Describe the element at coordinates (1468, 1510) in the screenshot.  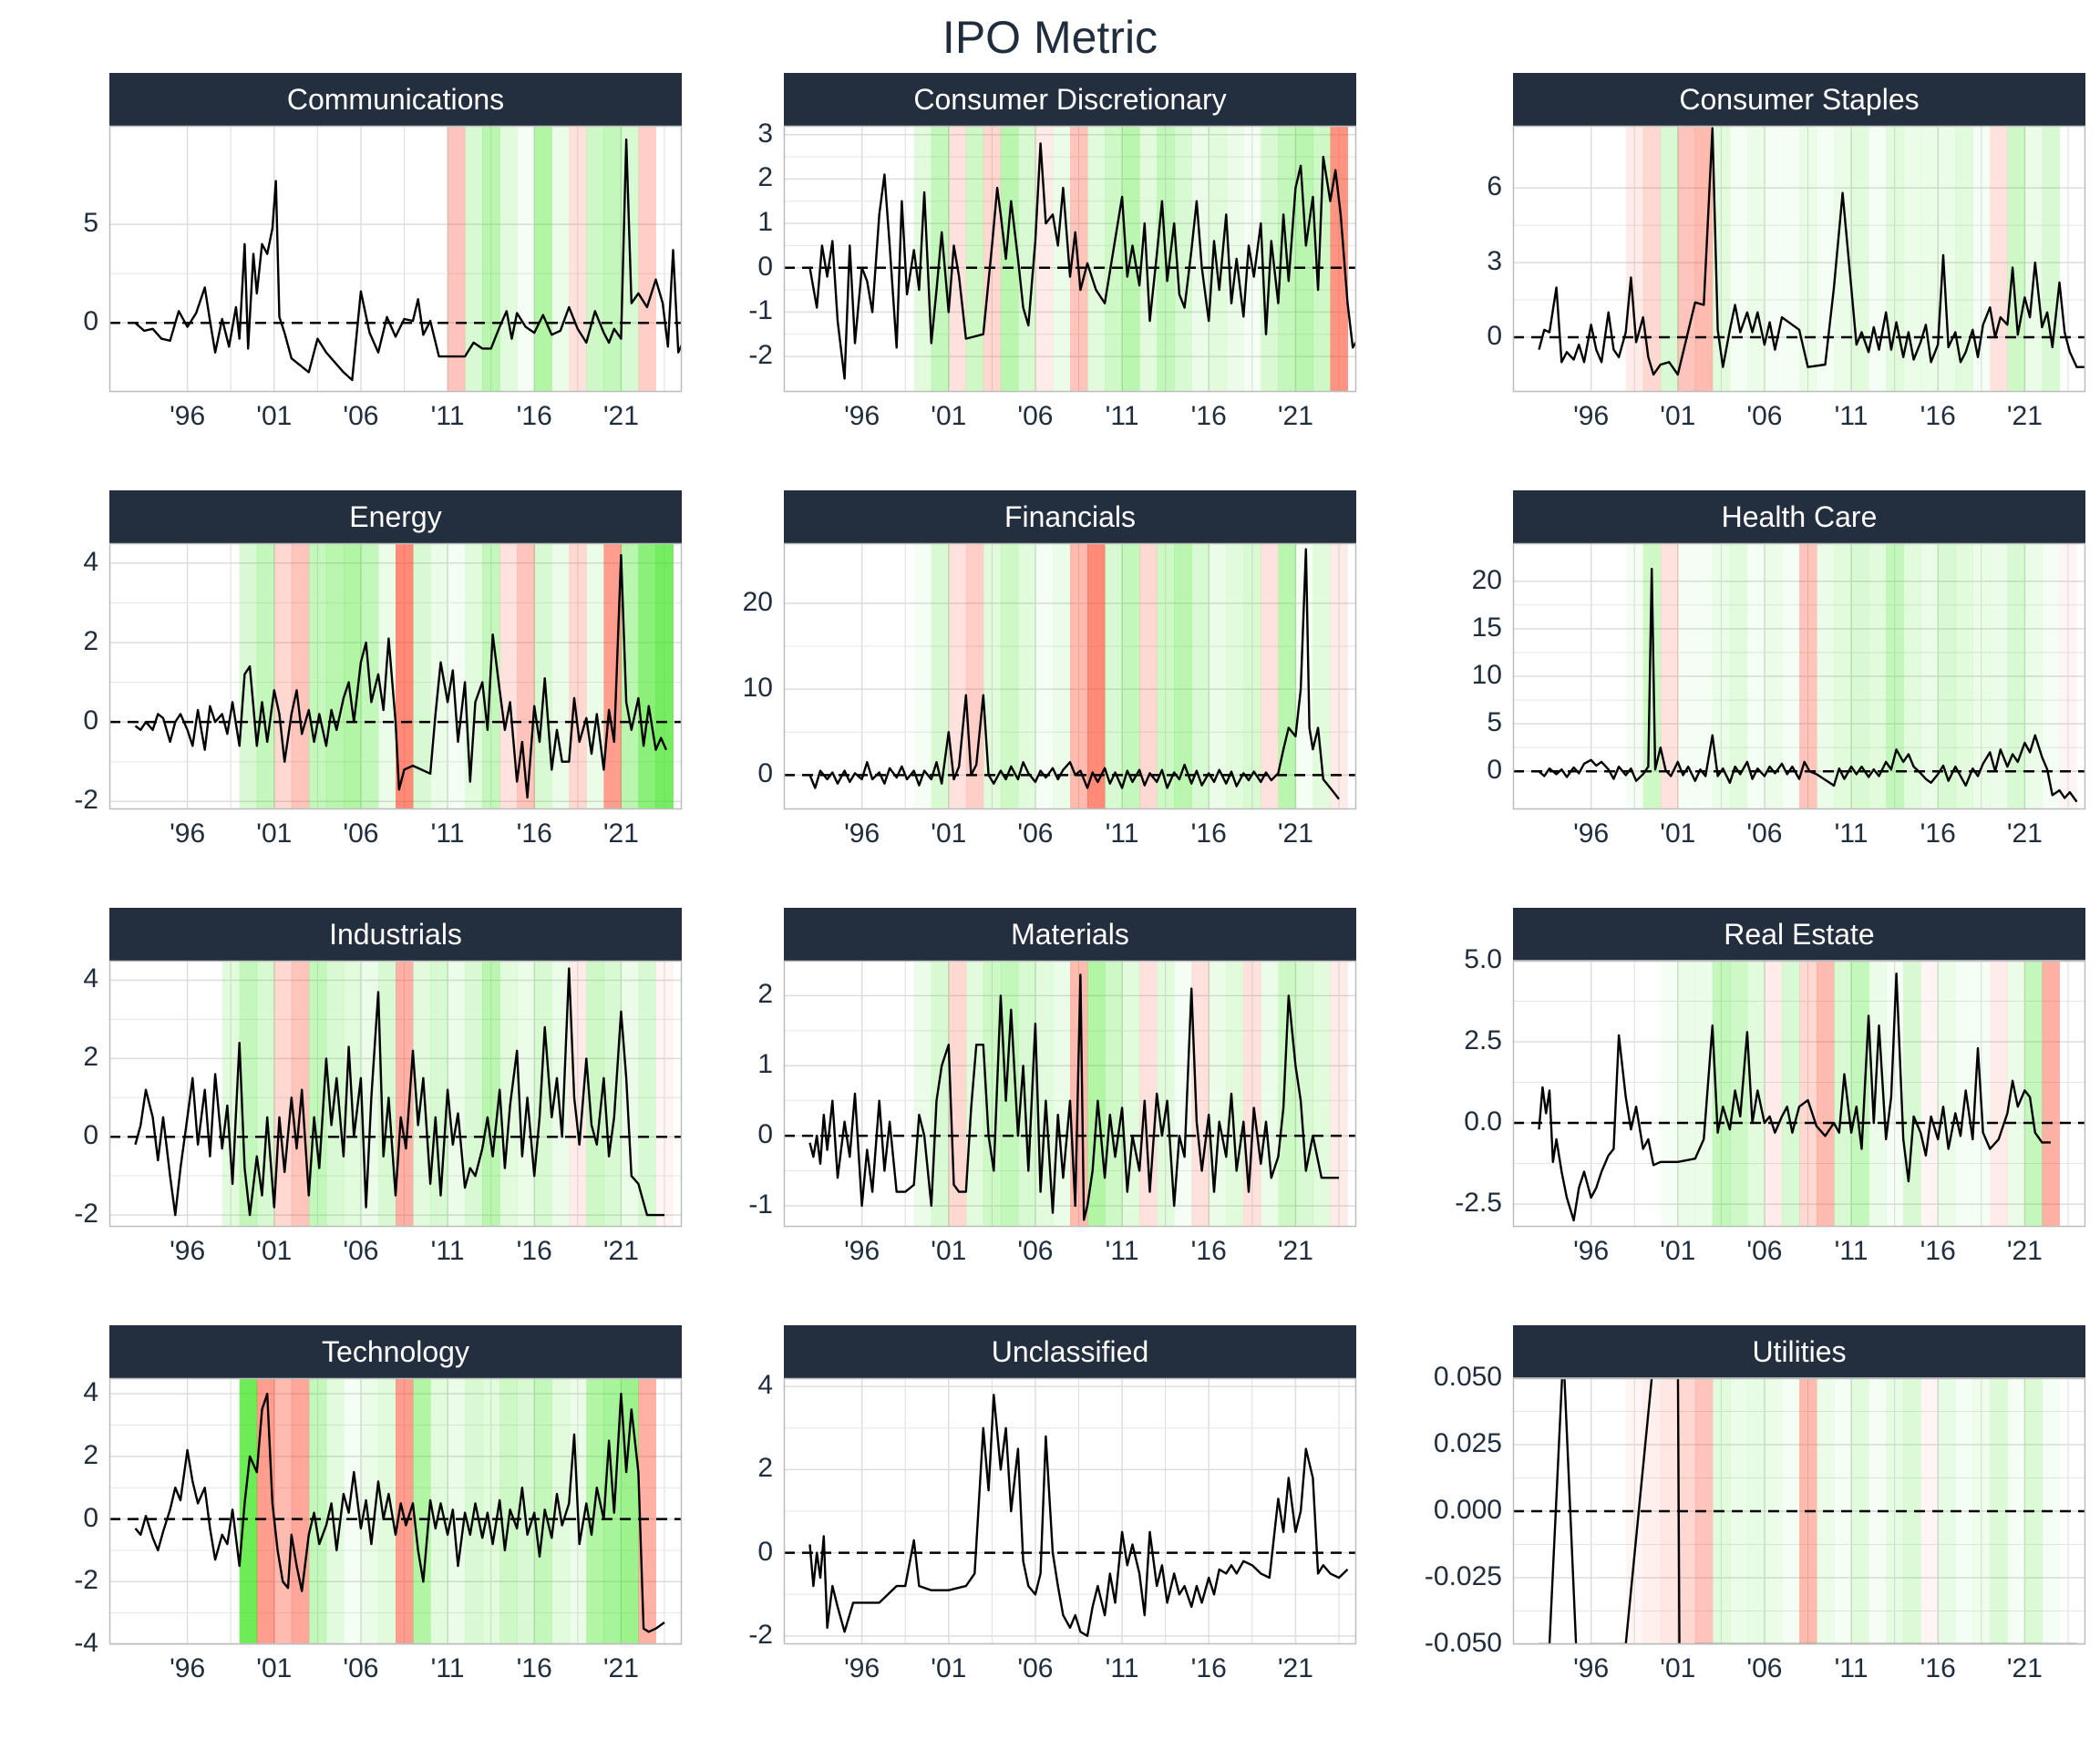
I see `y-tick-label: 0.000` at that location.